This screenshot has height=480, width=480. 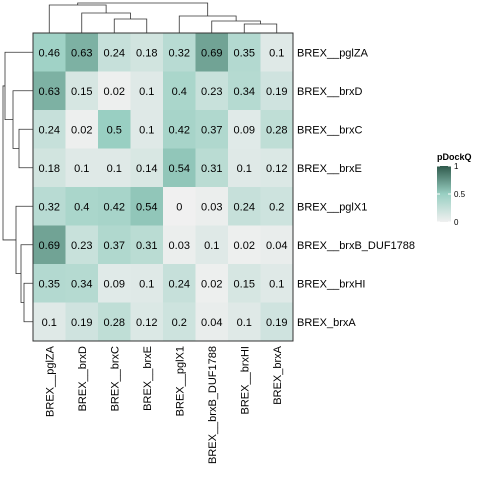 What do you see at coordinates (146, 323) in the screenshot?
I see `cell-value-label: 0.12` at bounding box center [146, 323].